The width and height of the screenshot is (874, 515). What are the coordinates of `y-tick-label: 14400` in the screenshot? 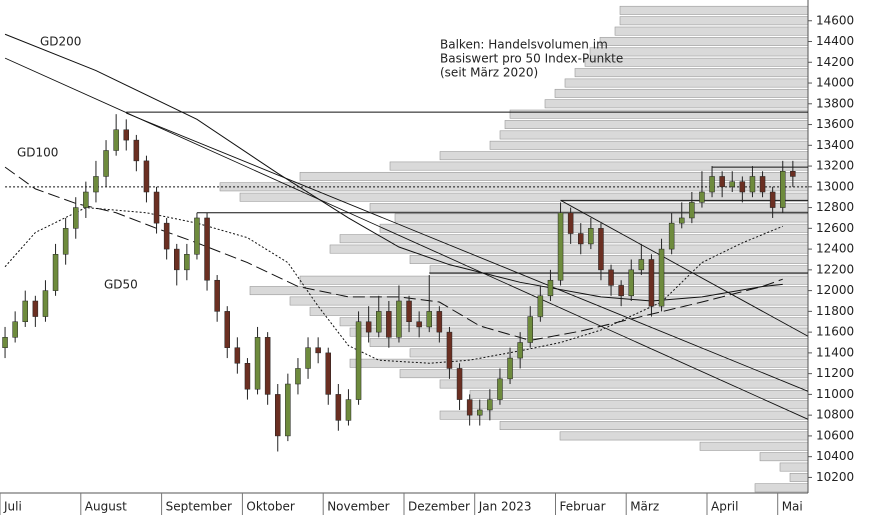 It's located at (835, 41).